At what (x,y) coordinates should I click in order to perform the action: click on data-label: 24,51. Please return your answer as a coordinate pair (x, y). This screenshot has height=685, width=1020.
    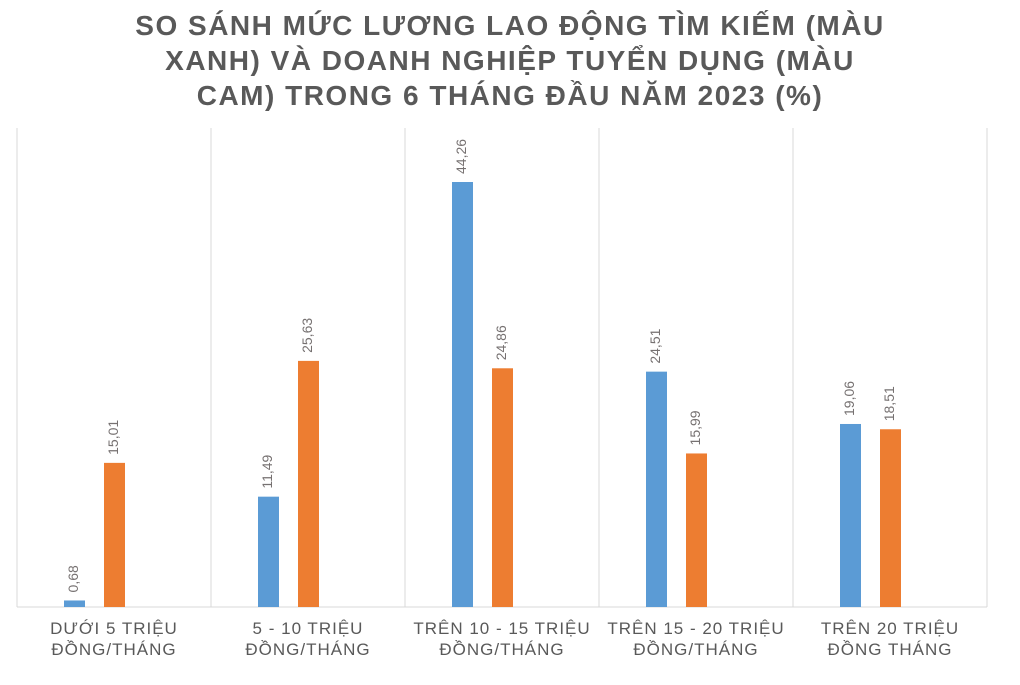
    Looking at the image, I should click on (655, 345).